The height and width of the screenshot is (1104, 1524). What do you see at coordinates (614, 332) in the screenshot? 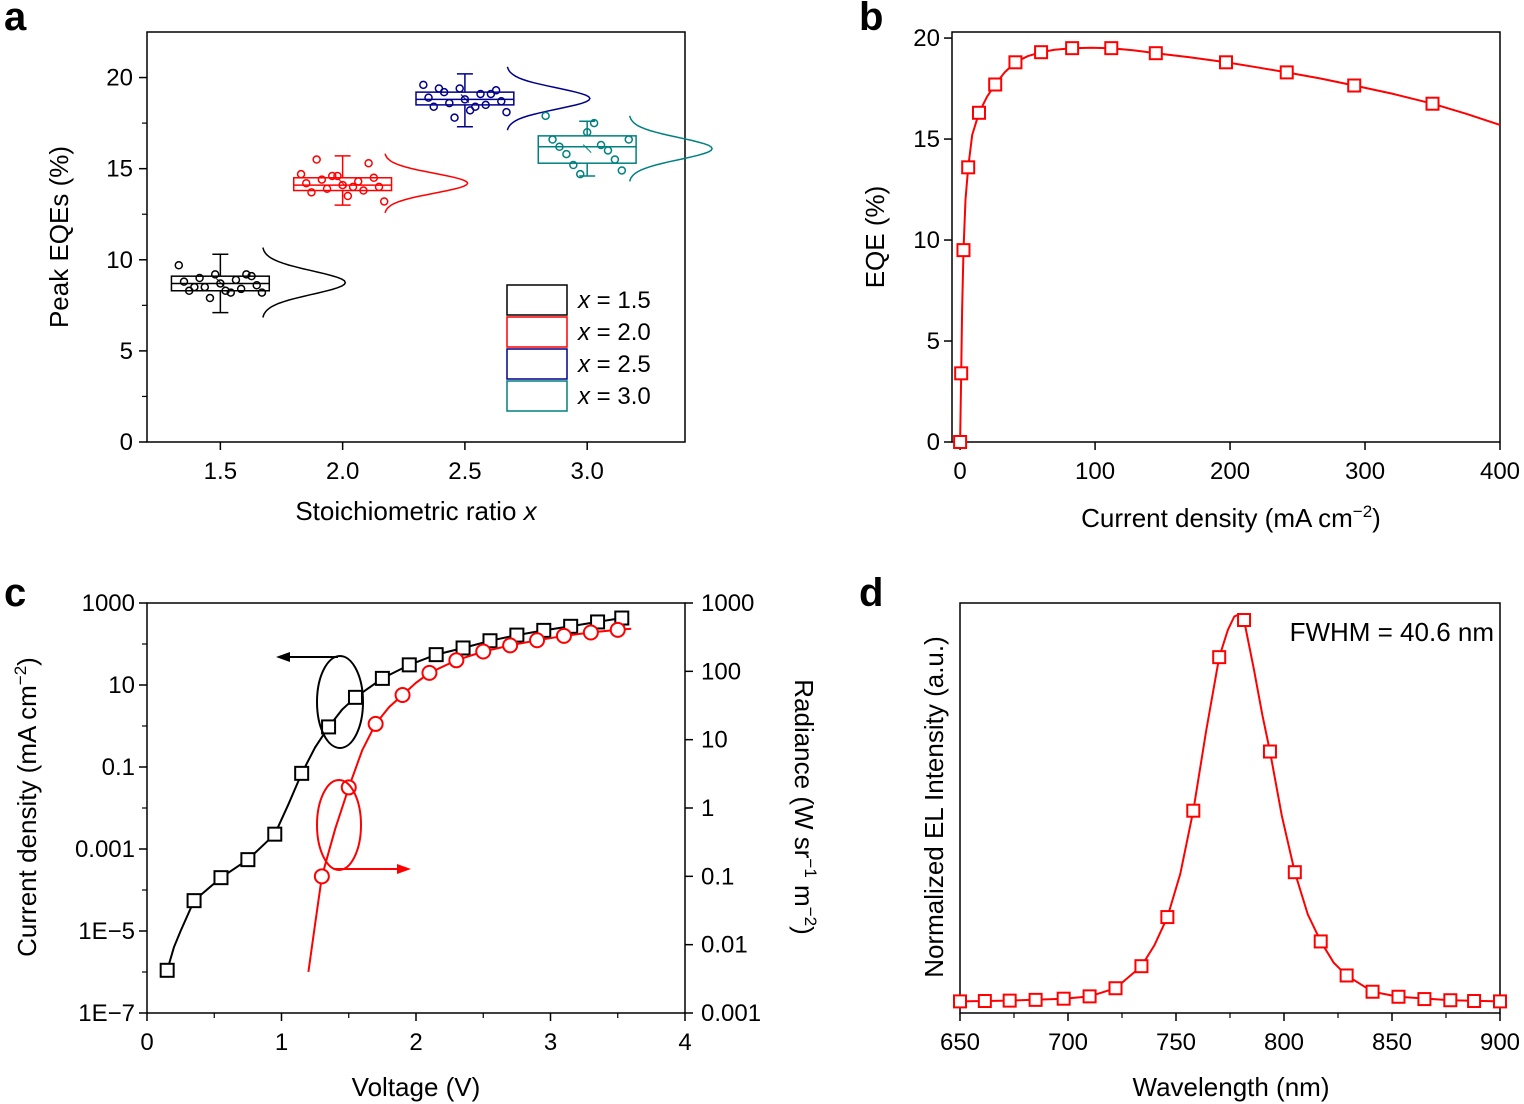
I see `legend-label: x = 2.0` at bounding box center [614, 332].